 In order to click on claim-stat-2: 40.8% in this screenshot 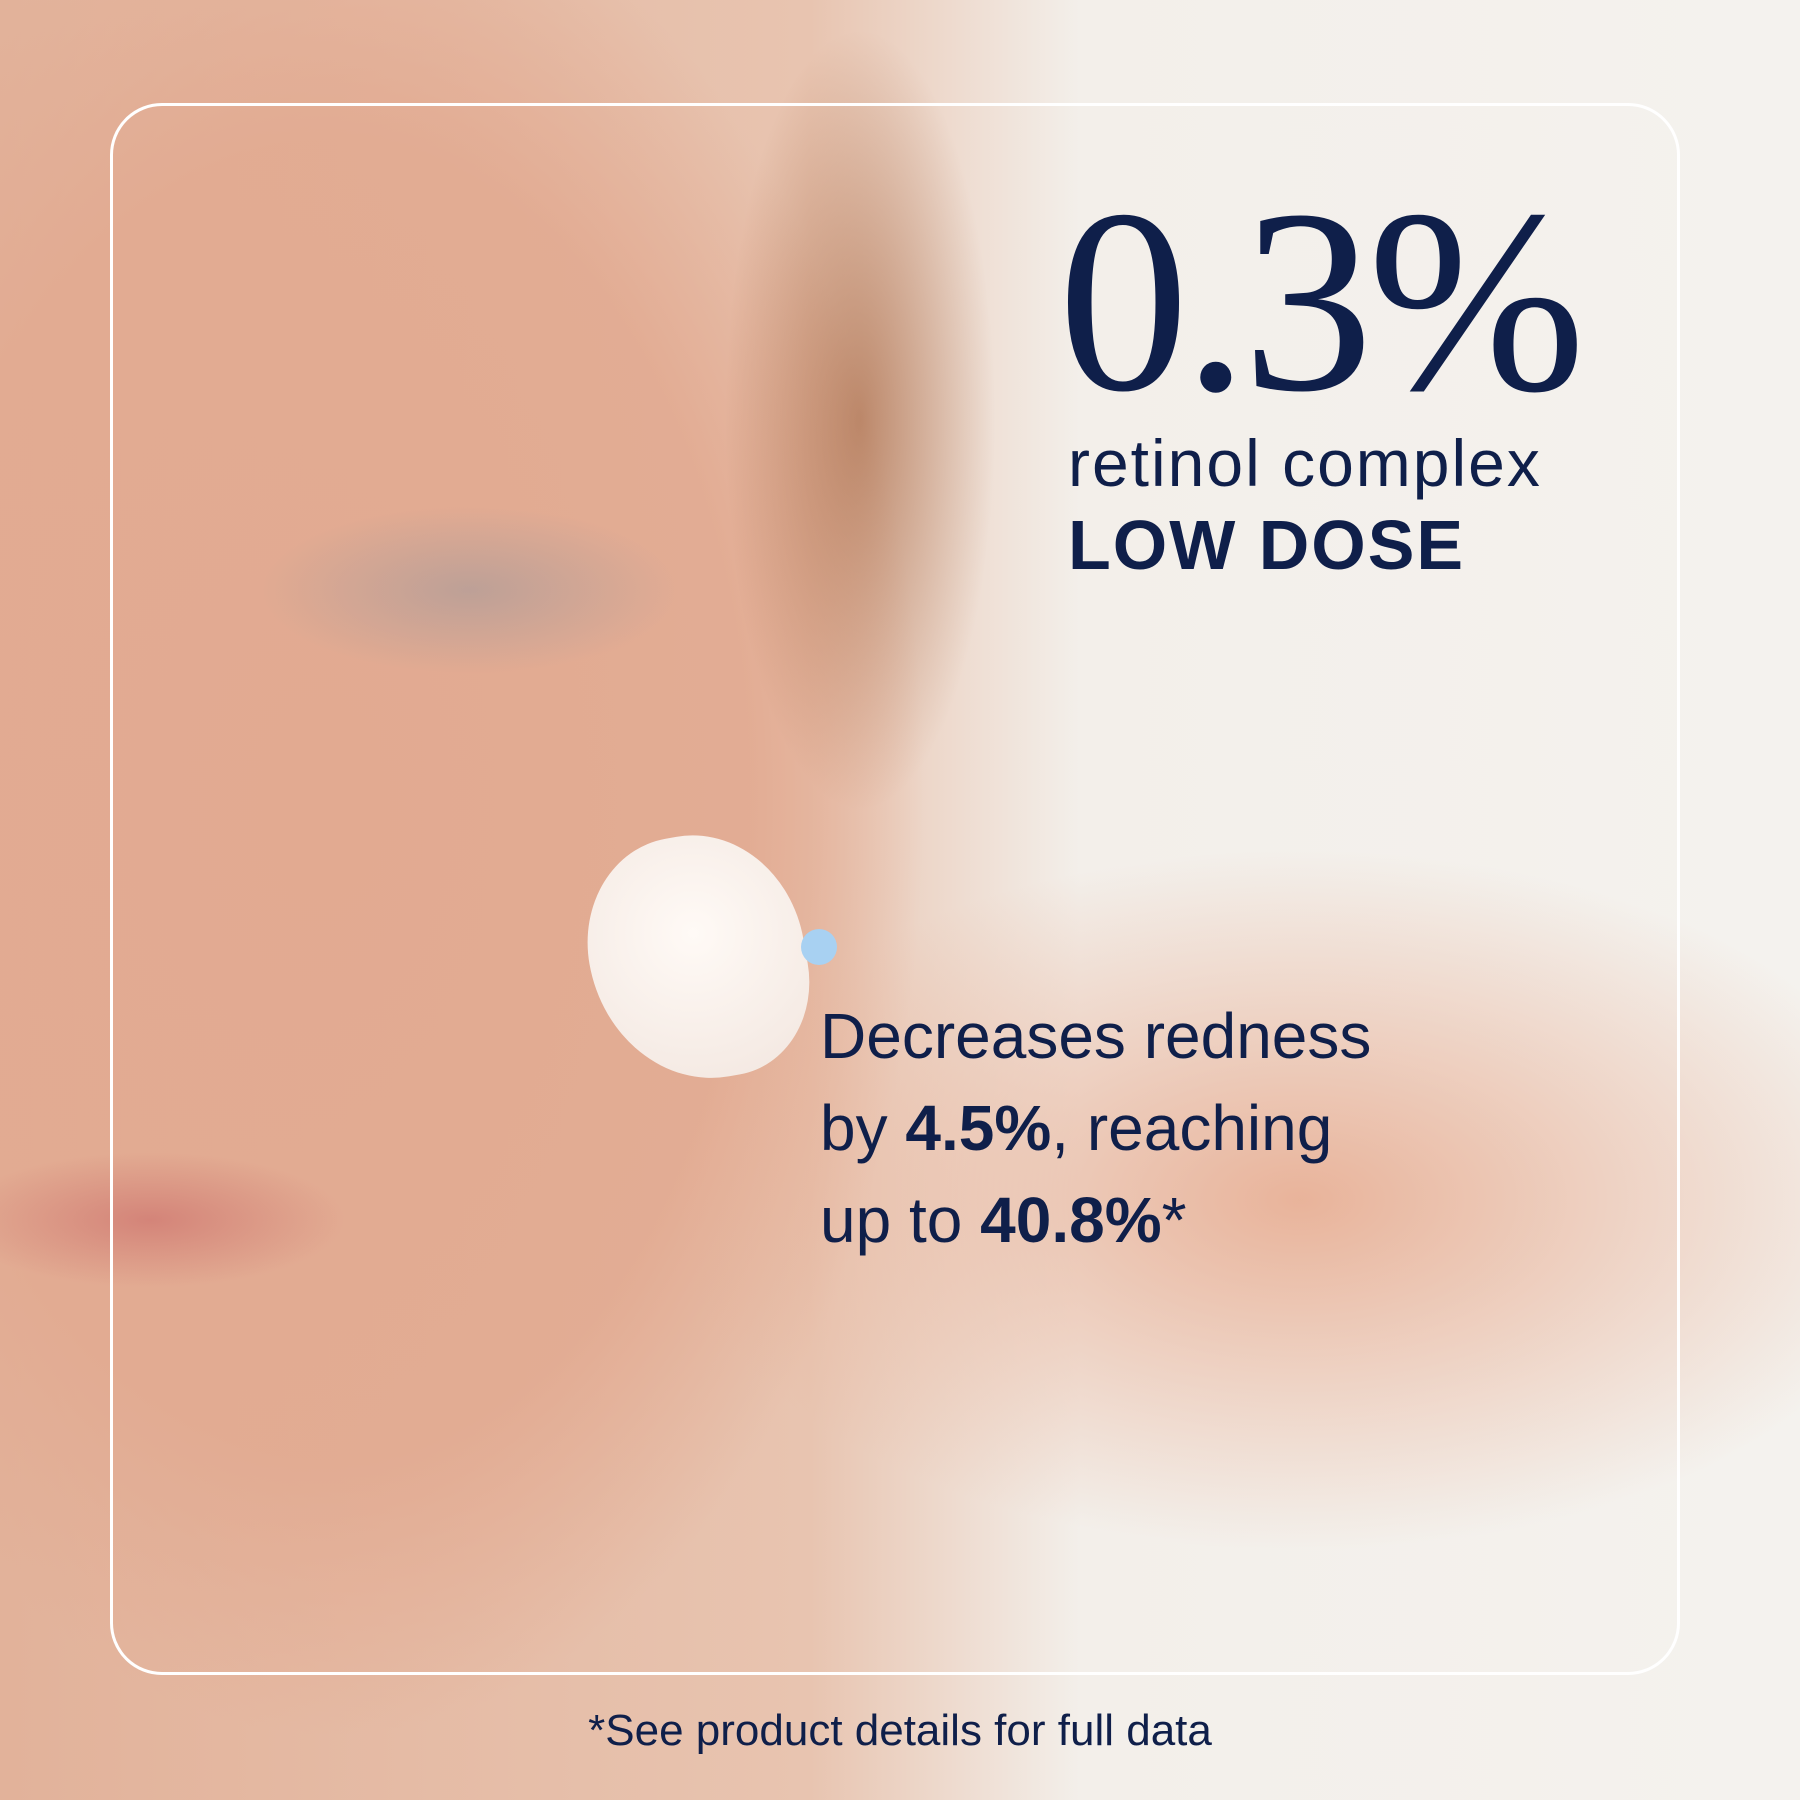, I will do `click(1071, 1220)`.